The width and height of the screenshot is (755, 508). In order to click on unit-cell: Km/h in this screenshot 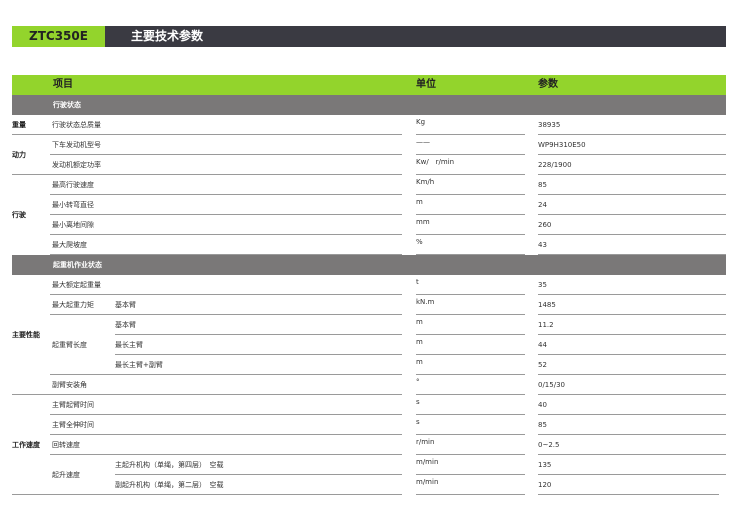, I will do `click(425, 182)`.